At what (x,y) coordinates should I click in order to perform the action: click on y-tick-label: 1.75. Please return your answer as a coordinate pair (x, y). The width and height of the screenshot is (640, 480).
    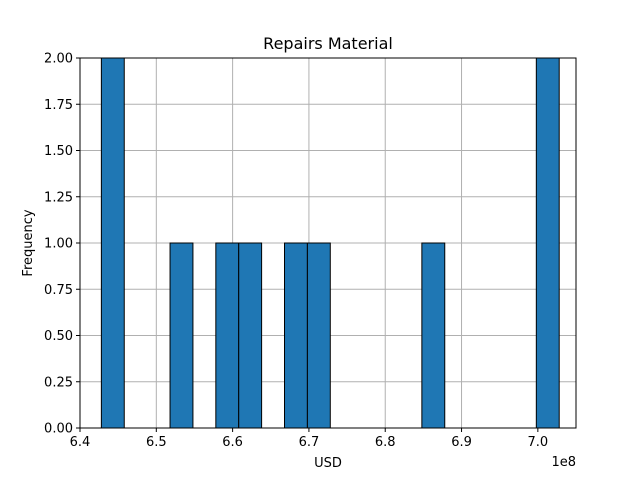
    Looking at the image, I should click on (58, 105).